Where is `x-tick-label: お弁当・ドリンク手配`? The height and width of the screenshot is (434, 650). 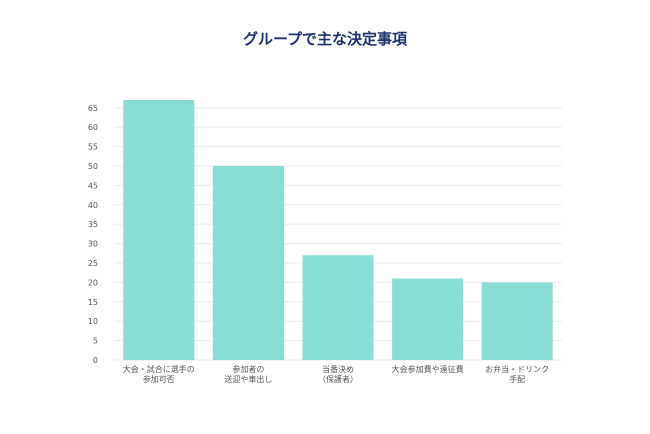 x-tick-label: お弁当・ドリンク手配 is located at coordinates (517, 374).